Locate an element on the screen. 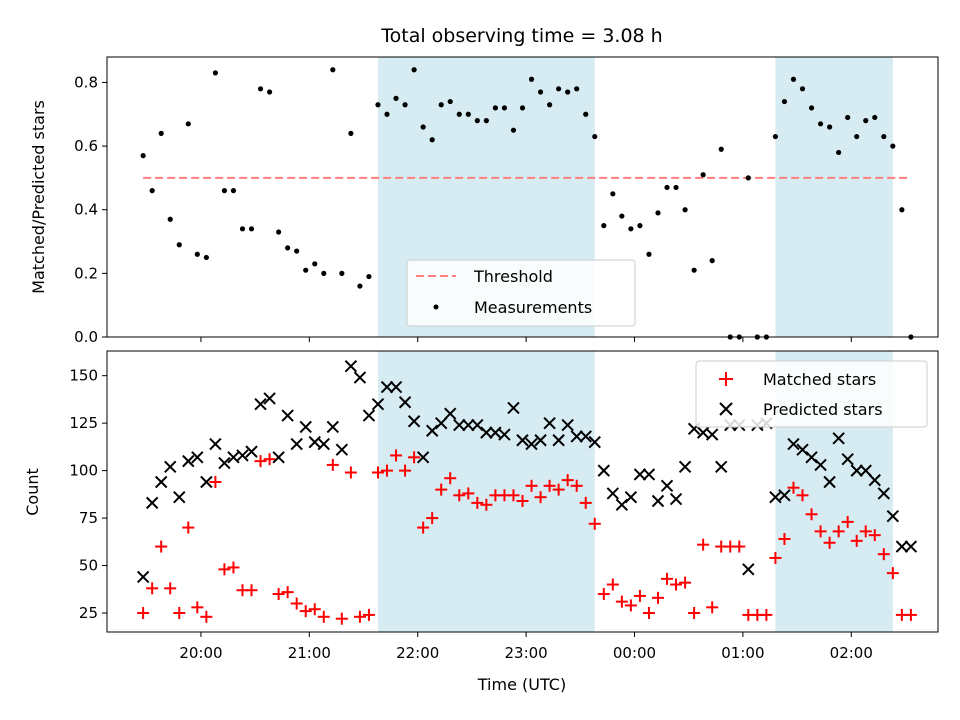 The image size is (960, 720). bottom-y-tick-label: 75 is located at coordinates (88, 518).